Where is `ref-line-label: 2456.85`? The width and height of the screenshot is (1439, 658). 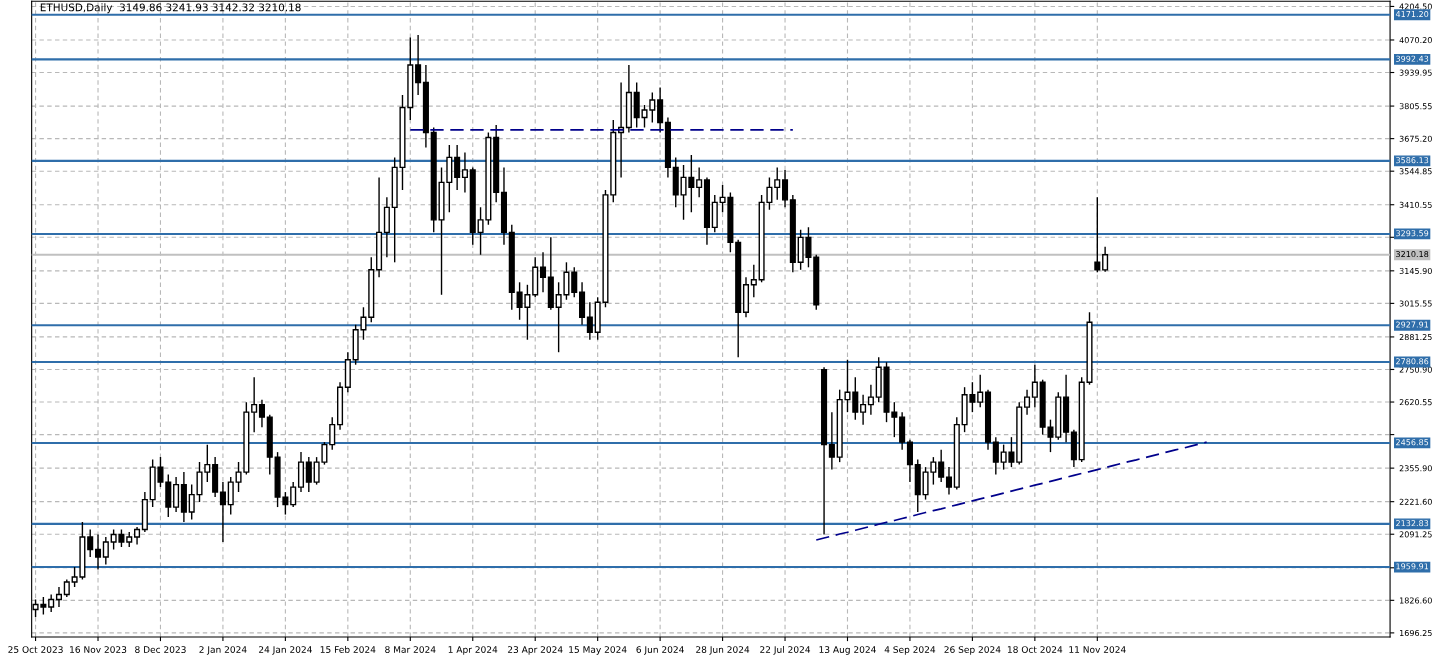 ref-line-label: 2456.85 is located at coordinates (1412, 442).